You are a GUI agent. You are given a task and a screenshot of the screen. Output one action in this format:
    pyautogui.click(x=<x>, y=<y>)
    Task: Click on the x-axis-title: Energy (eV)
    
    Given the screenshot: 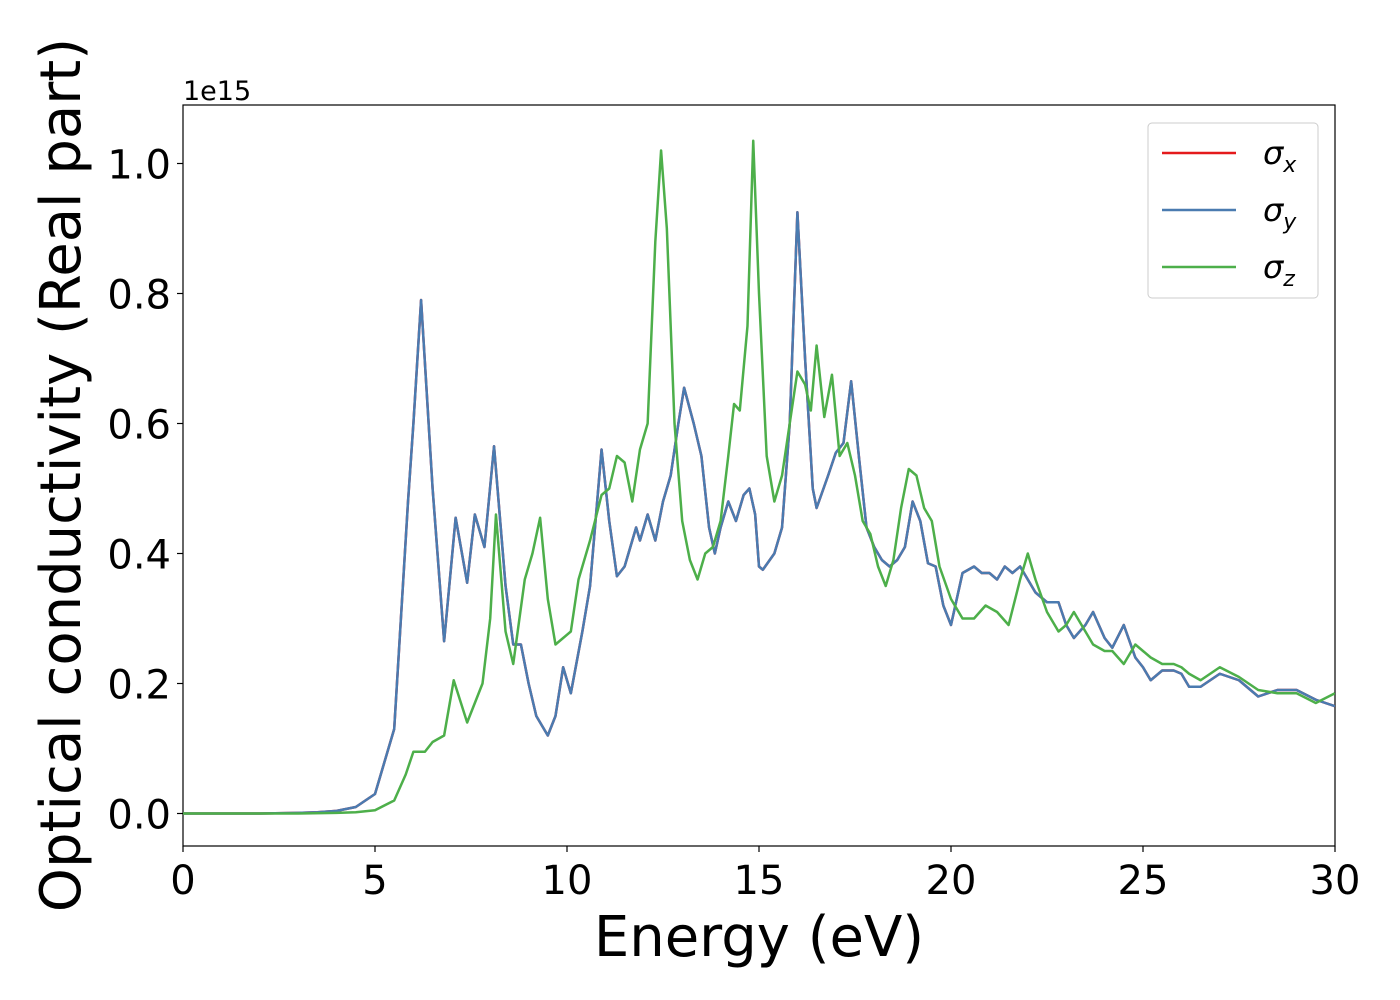 What is the action you would take?
    pyautogui.click(x=759, y=937)
    